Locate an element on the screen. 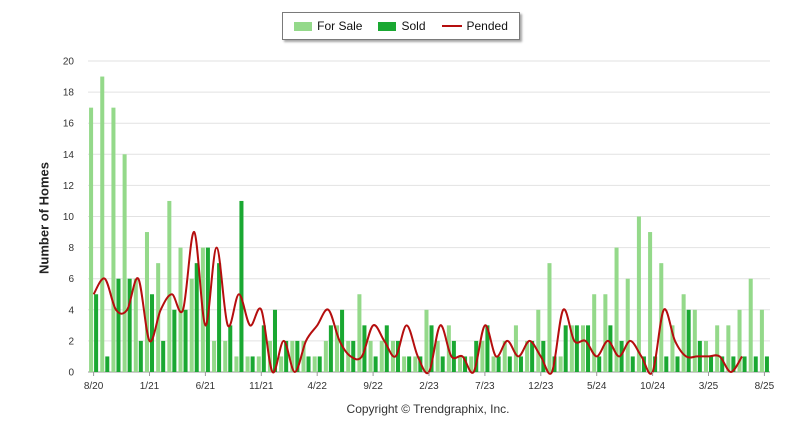 The width and height of the screenshot is (800, 434). legend-item-for-sale: For Sale is located at coordinates (328, 26).